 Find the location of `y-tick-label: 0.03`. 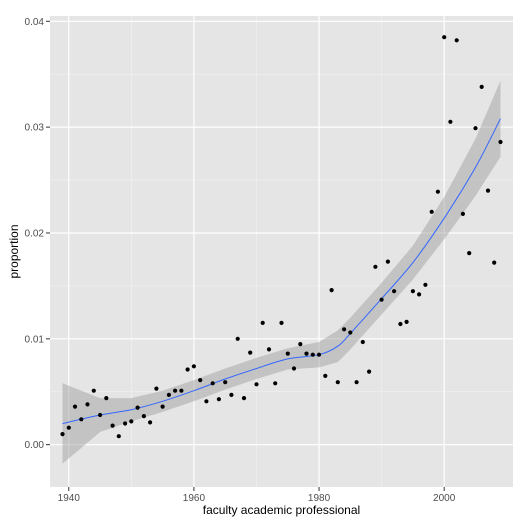

y-tick-label: 0.03 is located at coordinates (35, 128).